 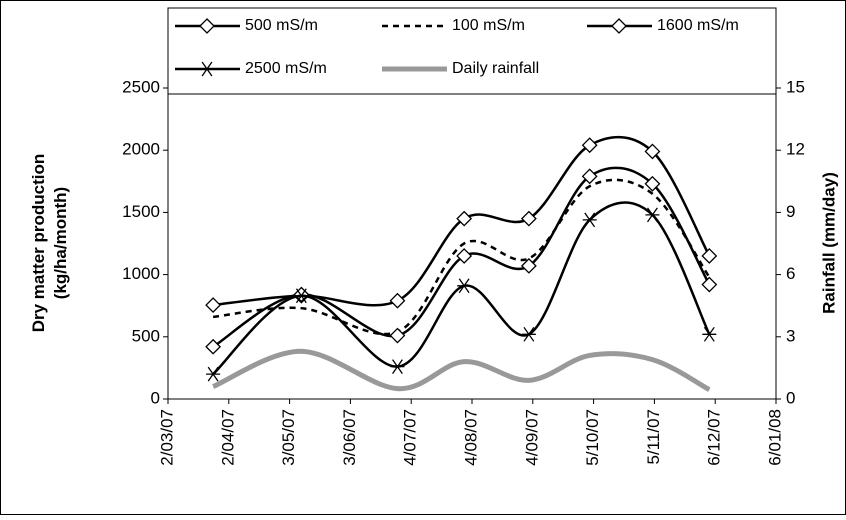 I want to click on x-tick-label: 5/11/07, so click(x=653, y=436).